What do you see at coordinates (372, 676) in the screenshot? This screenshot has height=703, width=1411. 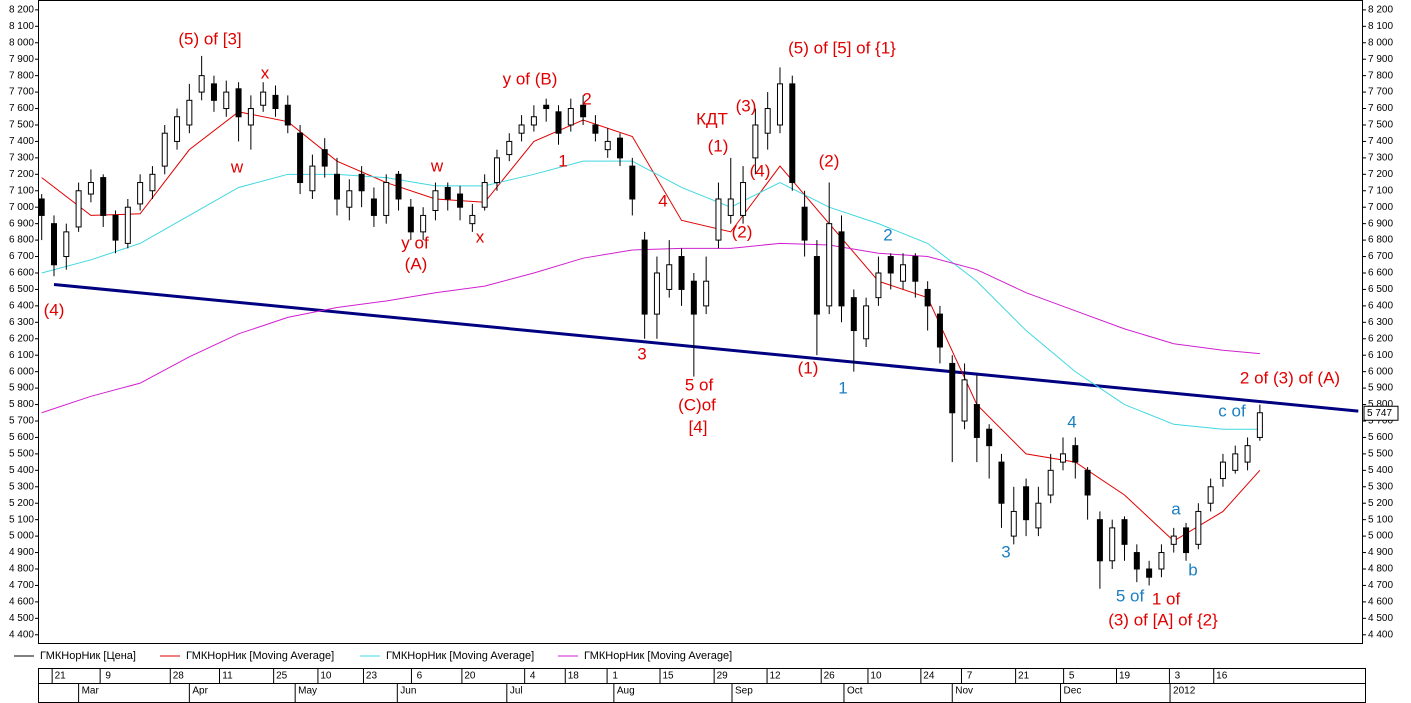 I see `x-tick-label: 23` at bounding box center [372, 676].